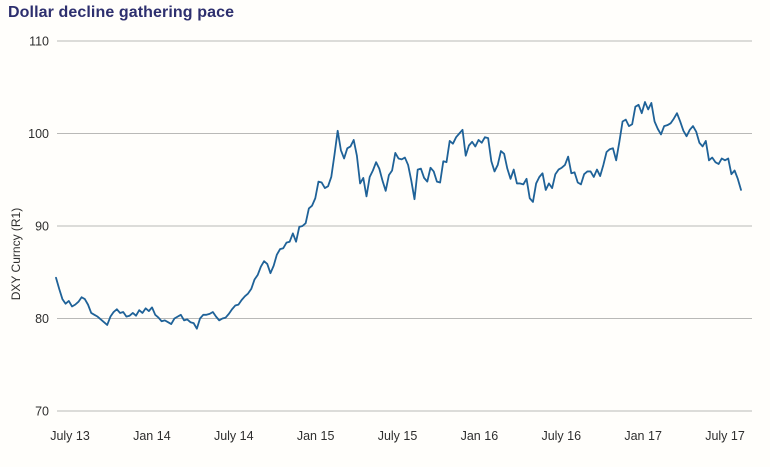 Image resolution: width=770 pixels, height=467 pixels. I want to click on x-tick-label: Jan 16, so click(480, 436).